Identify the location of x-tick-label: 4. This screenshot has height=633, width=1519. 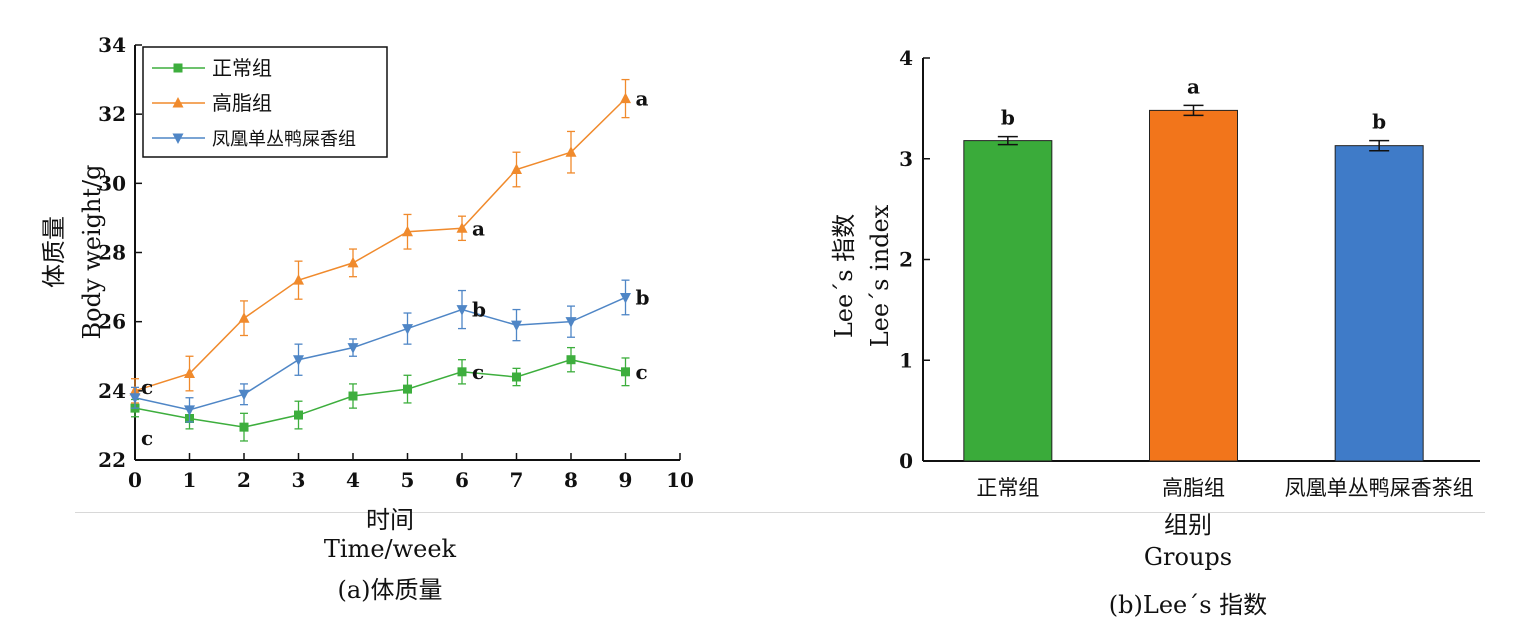
(353, 480).